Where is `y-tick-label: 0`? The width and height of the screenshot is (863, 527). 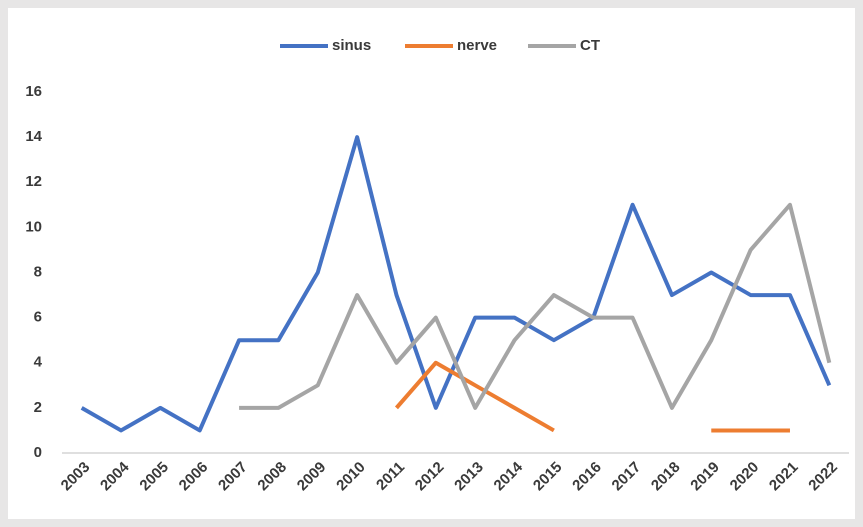
y-tick-label: 0 is located at coordinates (38, 452).